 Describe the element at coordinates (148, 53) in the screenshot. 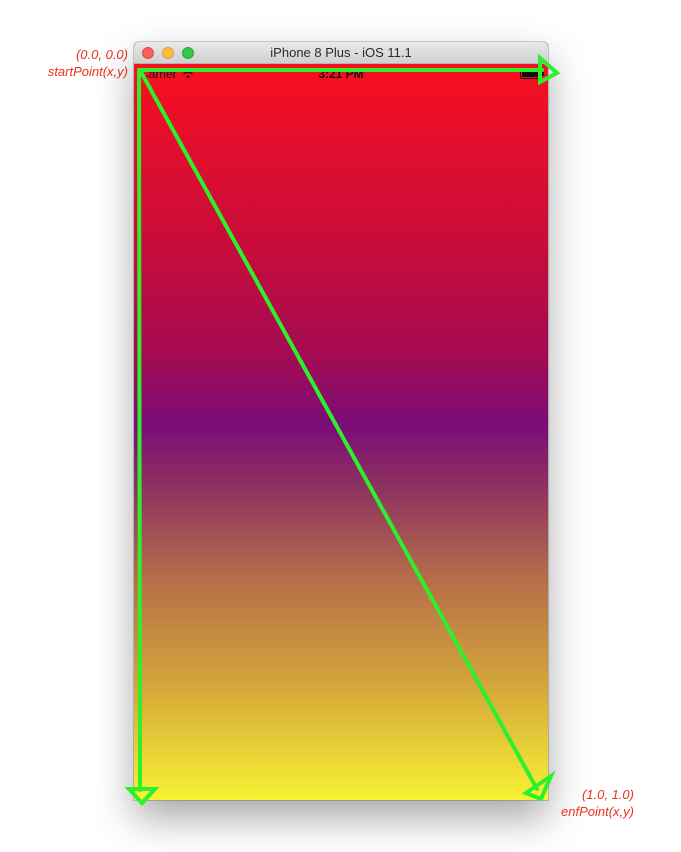

I see `close-window-button` at that location.